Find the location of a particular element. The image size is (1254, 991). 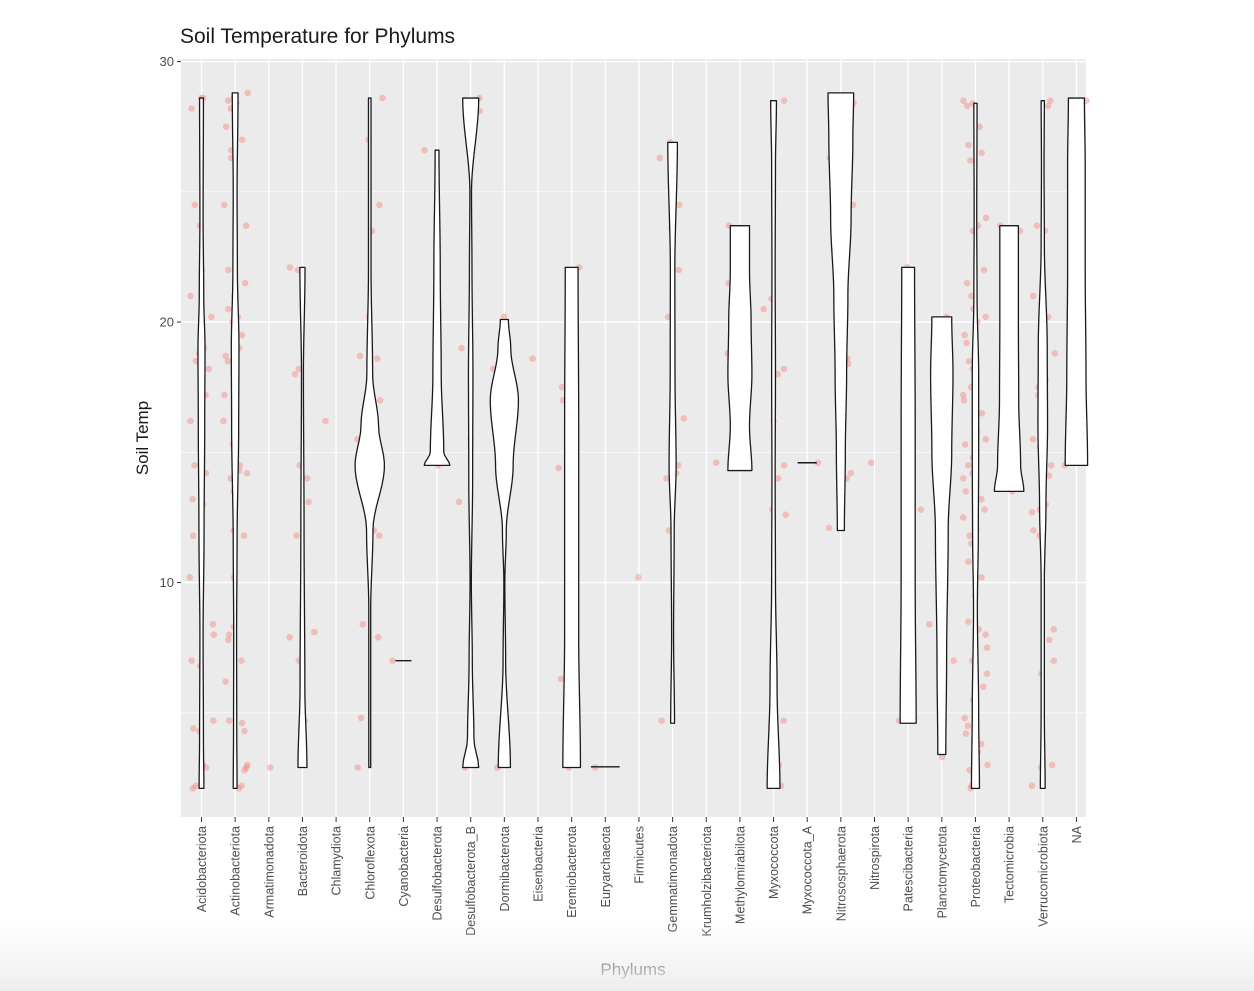

x-tick-label: Methylomirabilota is located at coordinates (740, 875).